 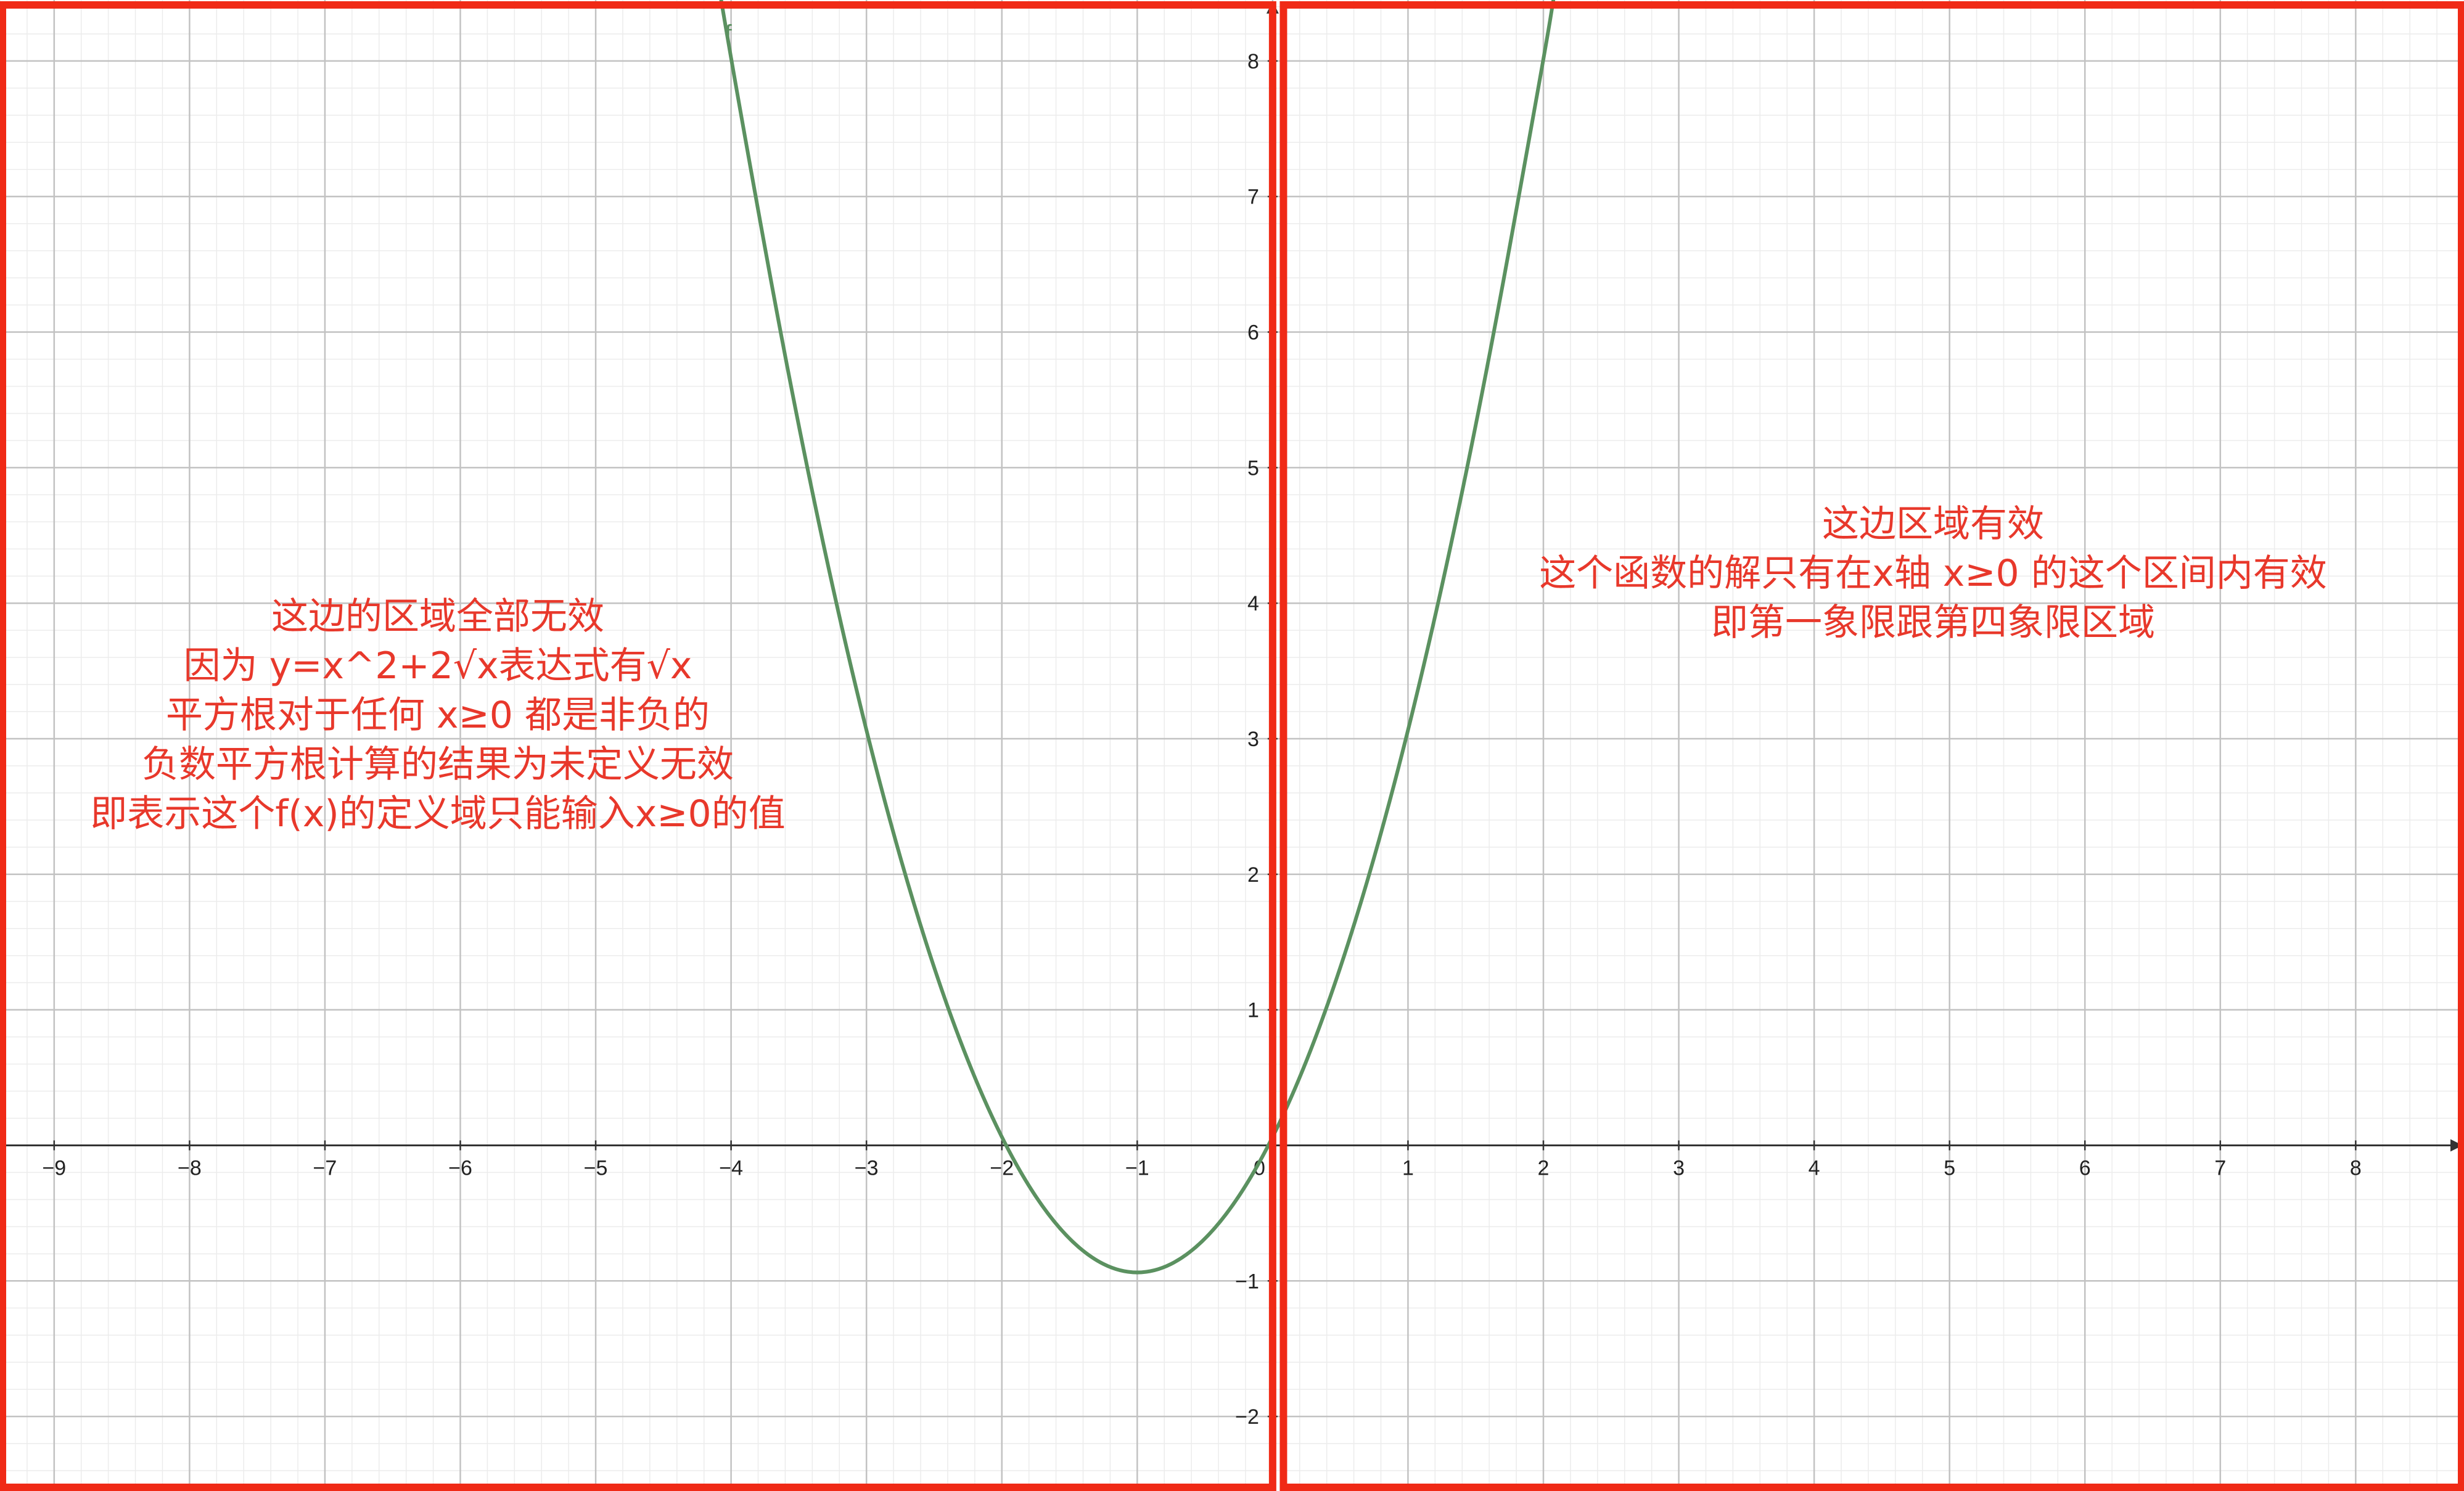 What do you see at coordinates (1253, 739) in the screenshot?
I see `y-tick-label: 3` at bounding box center [1253, 739].